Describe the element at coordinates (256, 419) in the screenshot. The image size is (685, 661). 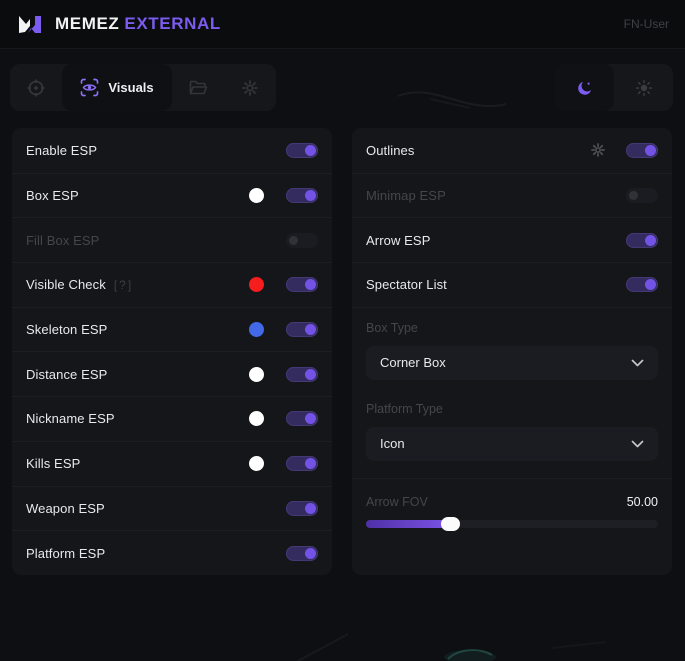
I see `nickname-esp-color-swatch` at that location.